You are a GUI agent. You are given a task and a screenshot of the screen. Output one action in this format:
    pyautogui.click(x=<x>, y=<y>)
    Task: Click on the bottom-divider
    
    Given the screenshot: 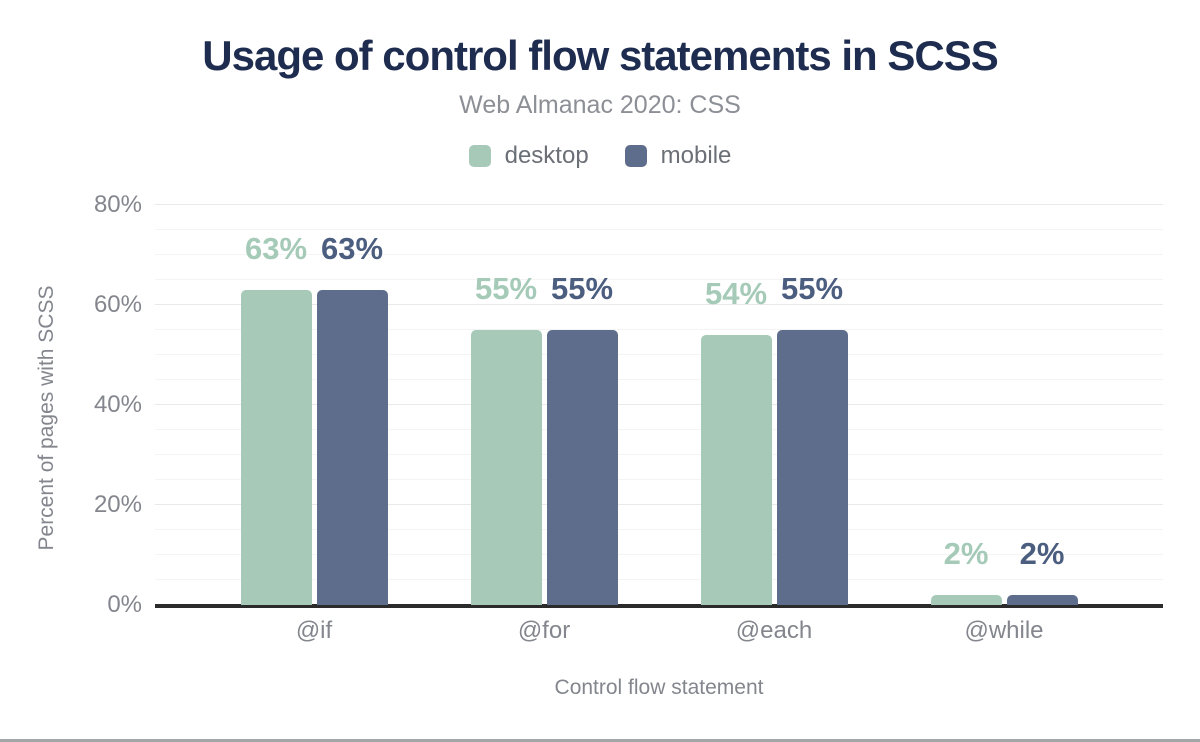 What is the action you would take?
    pyautogui.click(x=600, y=740)
    